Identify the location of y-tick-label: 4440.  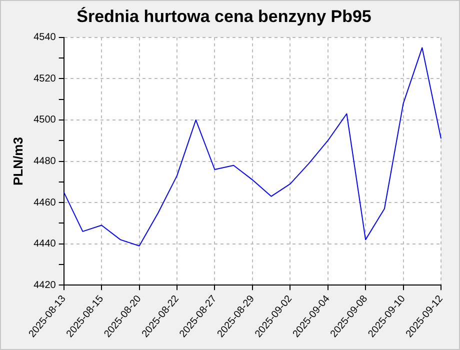
(45, 244).